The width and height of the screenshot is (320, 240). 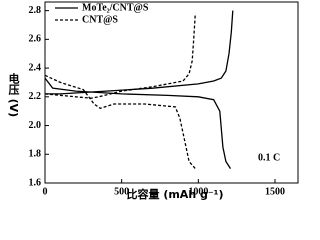 I want to click on y-axis-label: 电压 (V), so click(x=13, y=94).